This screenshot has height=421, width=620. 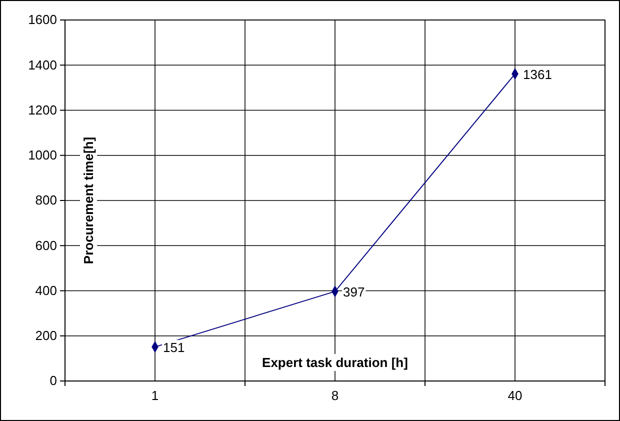 What do you see at coordinates (46, 336) in the screenshot?
I see `y-tick-label: 200` at bounding box center [46, 336].